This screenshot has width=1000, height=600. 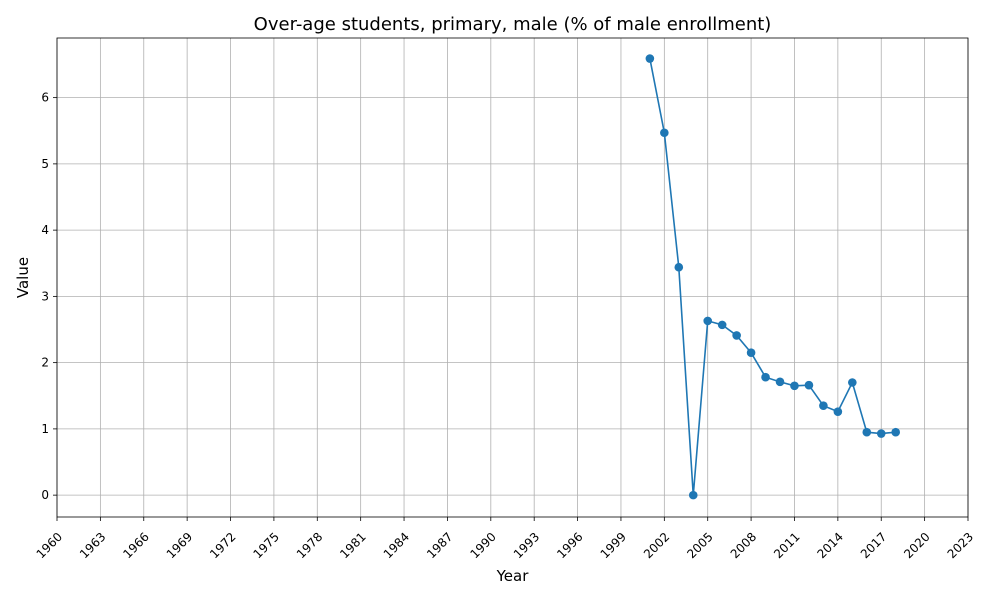 I want to click on y-axis-title: Value, so click(x=23, y=277).